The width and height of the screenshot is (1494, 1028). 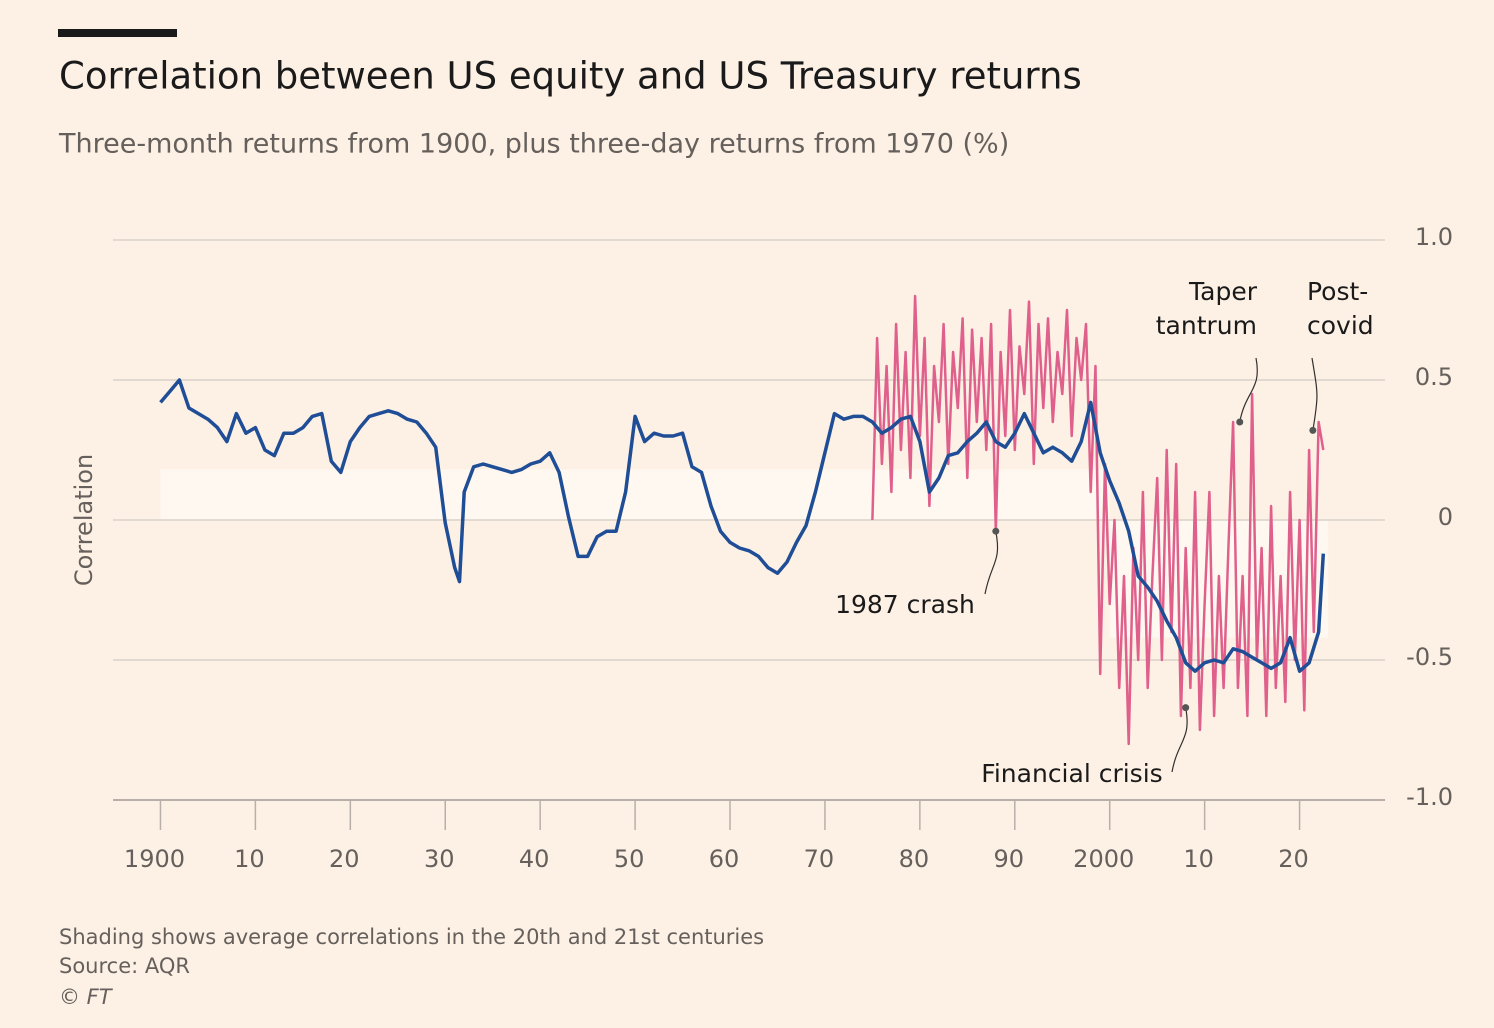 I want to click on y-tick-label: 0.5, so click(x=1434, y=377).